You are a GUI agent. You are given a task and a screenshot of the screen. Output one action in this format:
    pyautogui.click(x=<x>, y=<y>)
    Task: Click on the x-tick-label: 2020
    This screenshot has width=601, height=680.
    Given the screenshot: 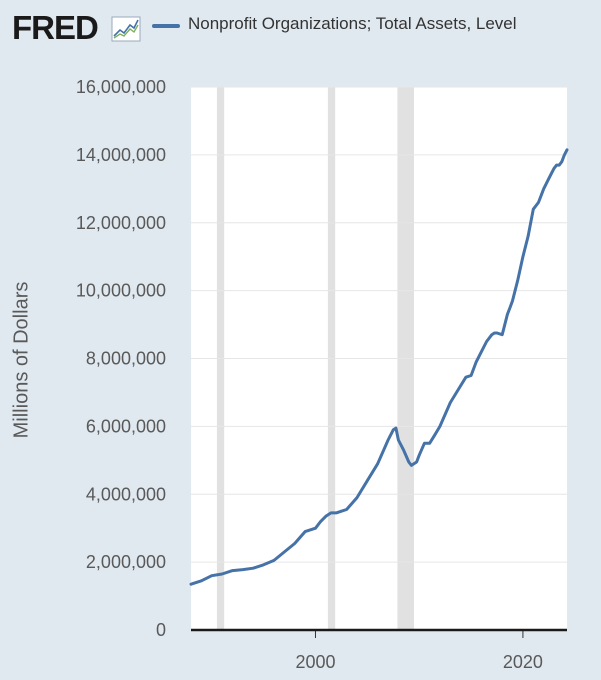 What is the action you would take?
    pyautogui.click(x=523, y=662)
    